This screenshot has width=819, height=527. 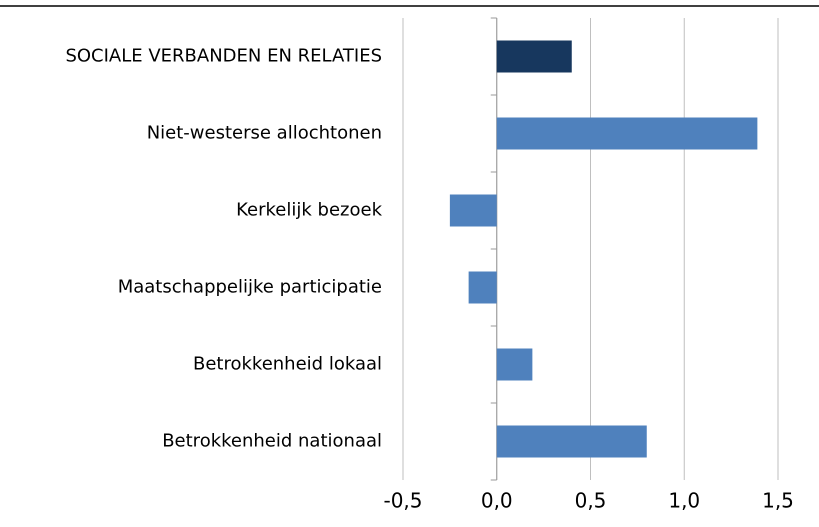 I want to click on x-tick-label: 1,0, so click(x=684, y=501).